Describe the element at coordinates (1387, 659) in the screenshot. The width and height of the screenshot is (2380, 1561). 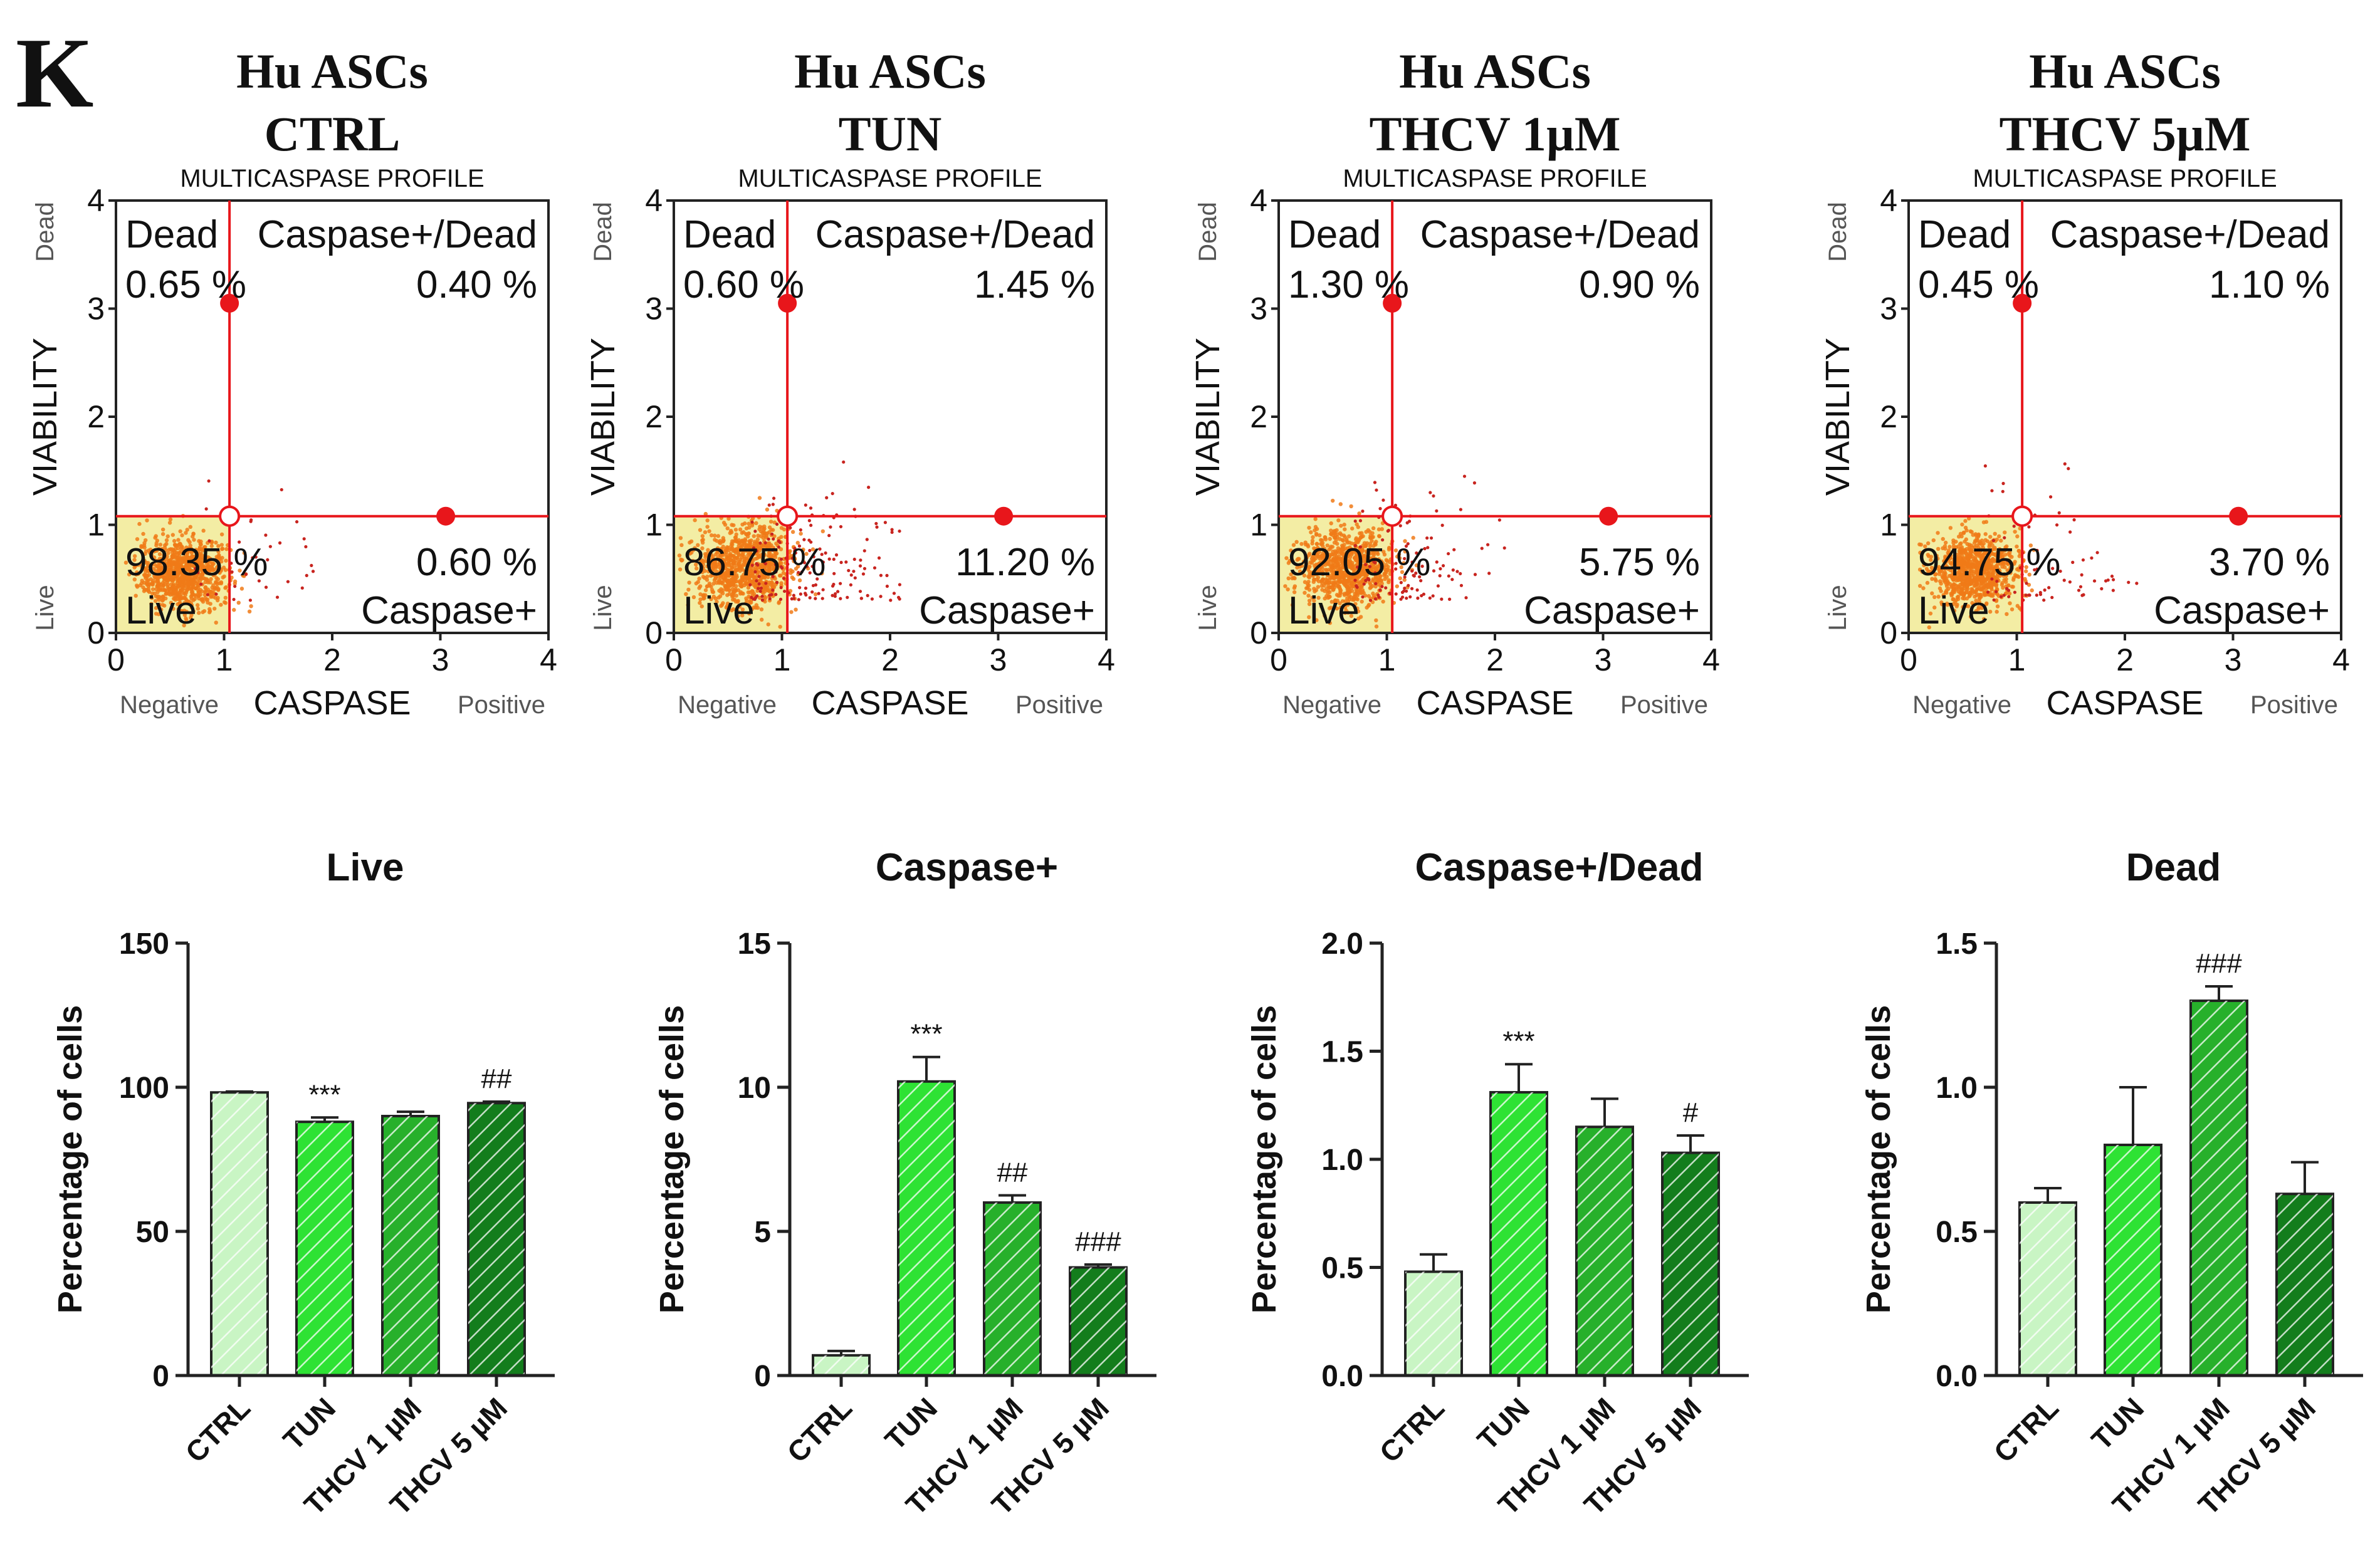
I see `x-tick-label: 1` at that location.